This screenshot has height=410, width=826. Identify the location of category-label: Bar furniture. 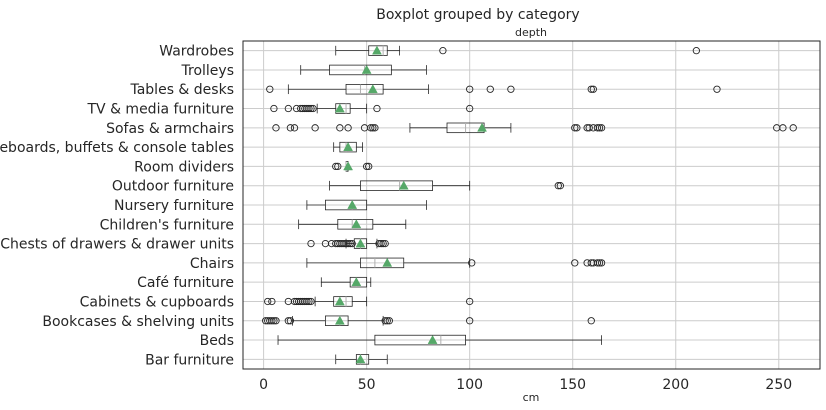
(189, 360).